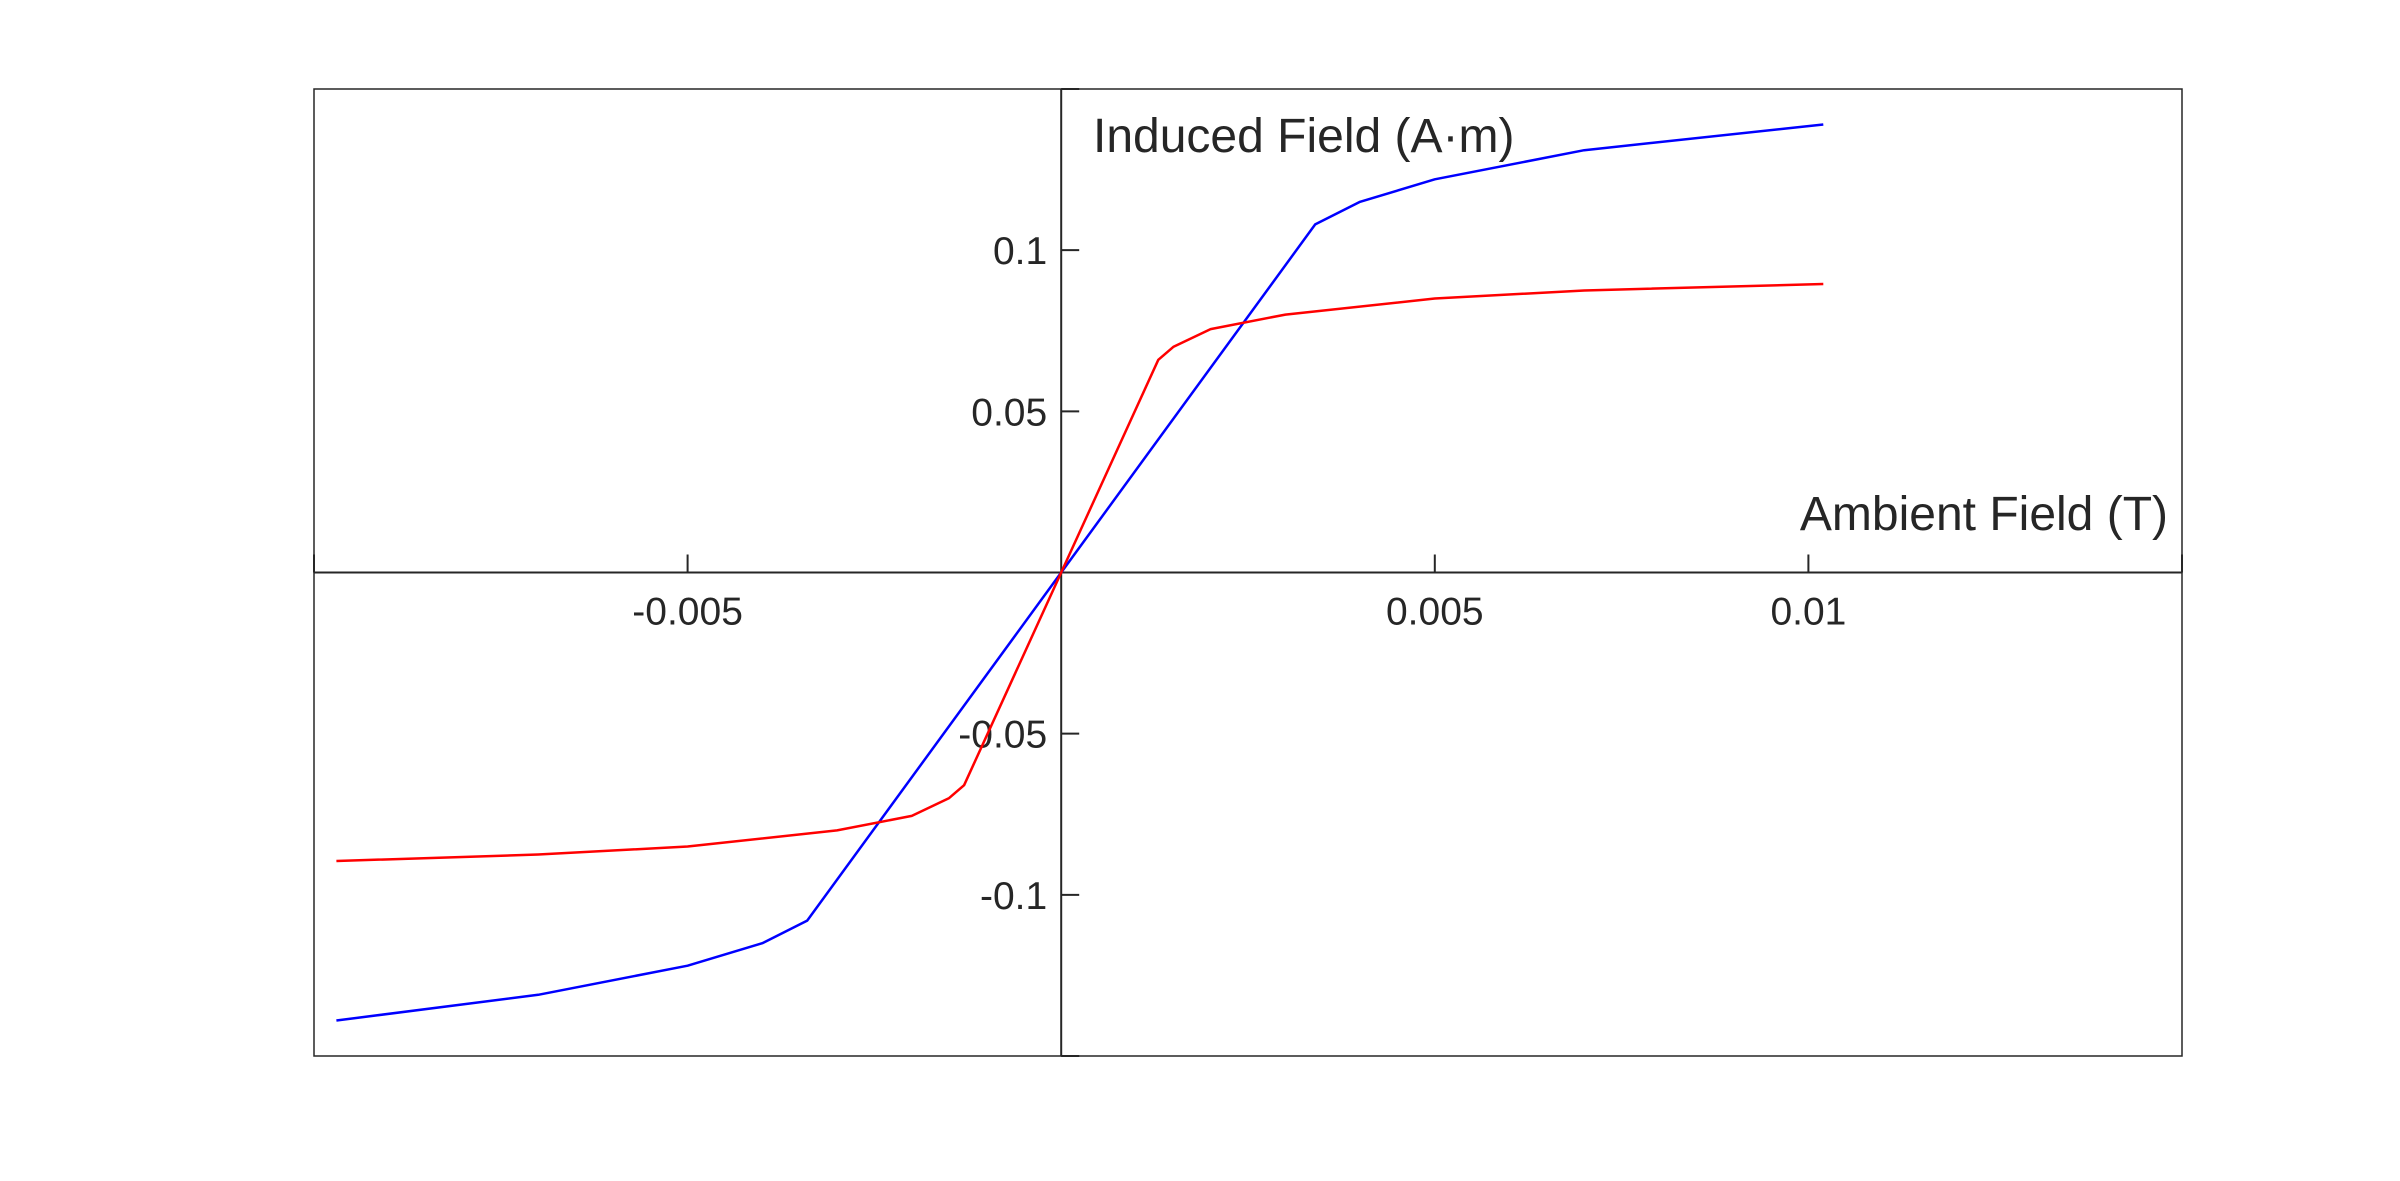  I want to click on x-tick-label: -0.005, so click(687, 612).